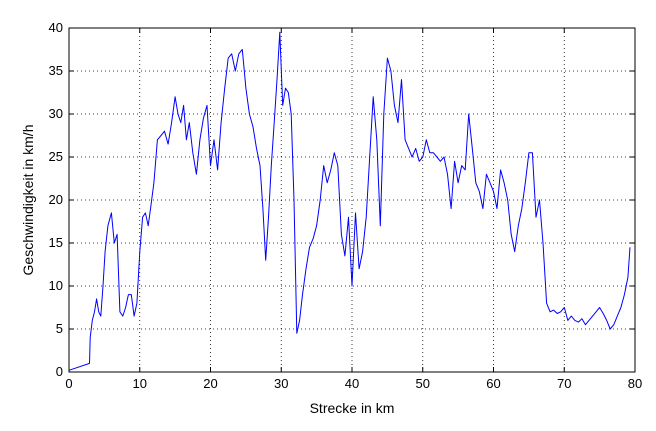  I want to click on x-tick-label: 30, so click(281, 383).